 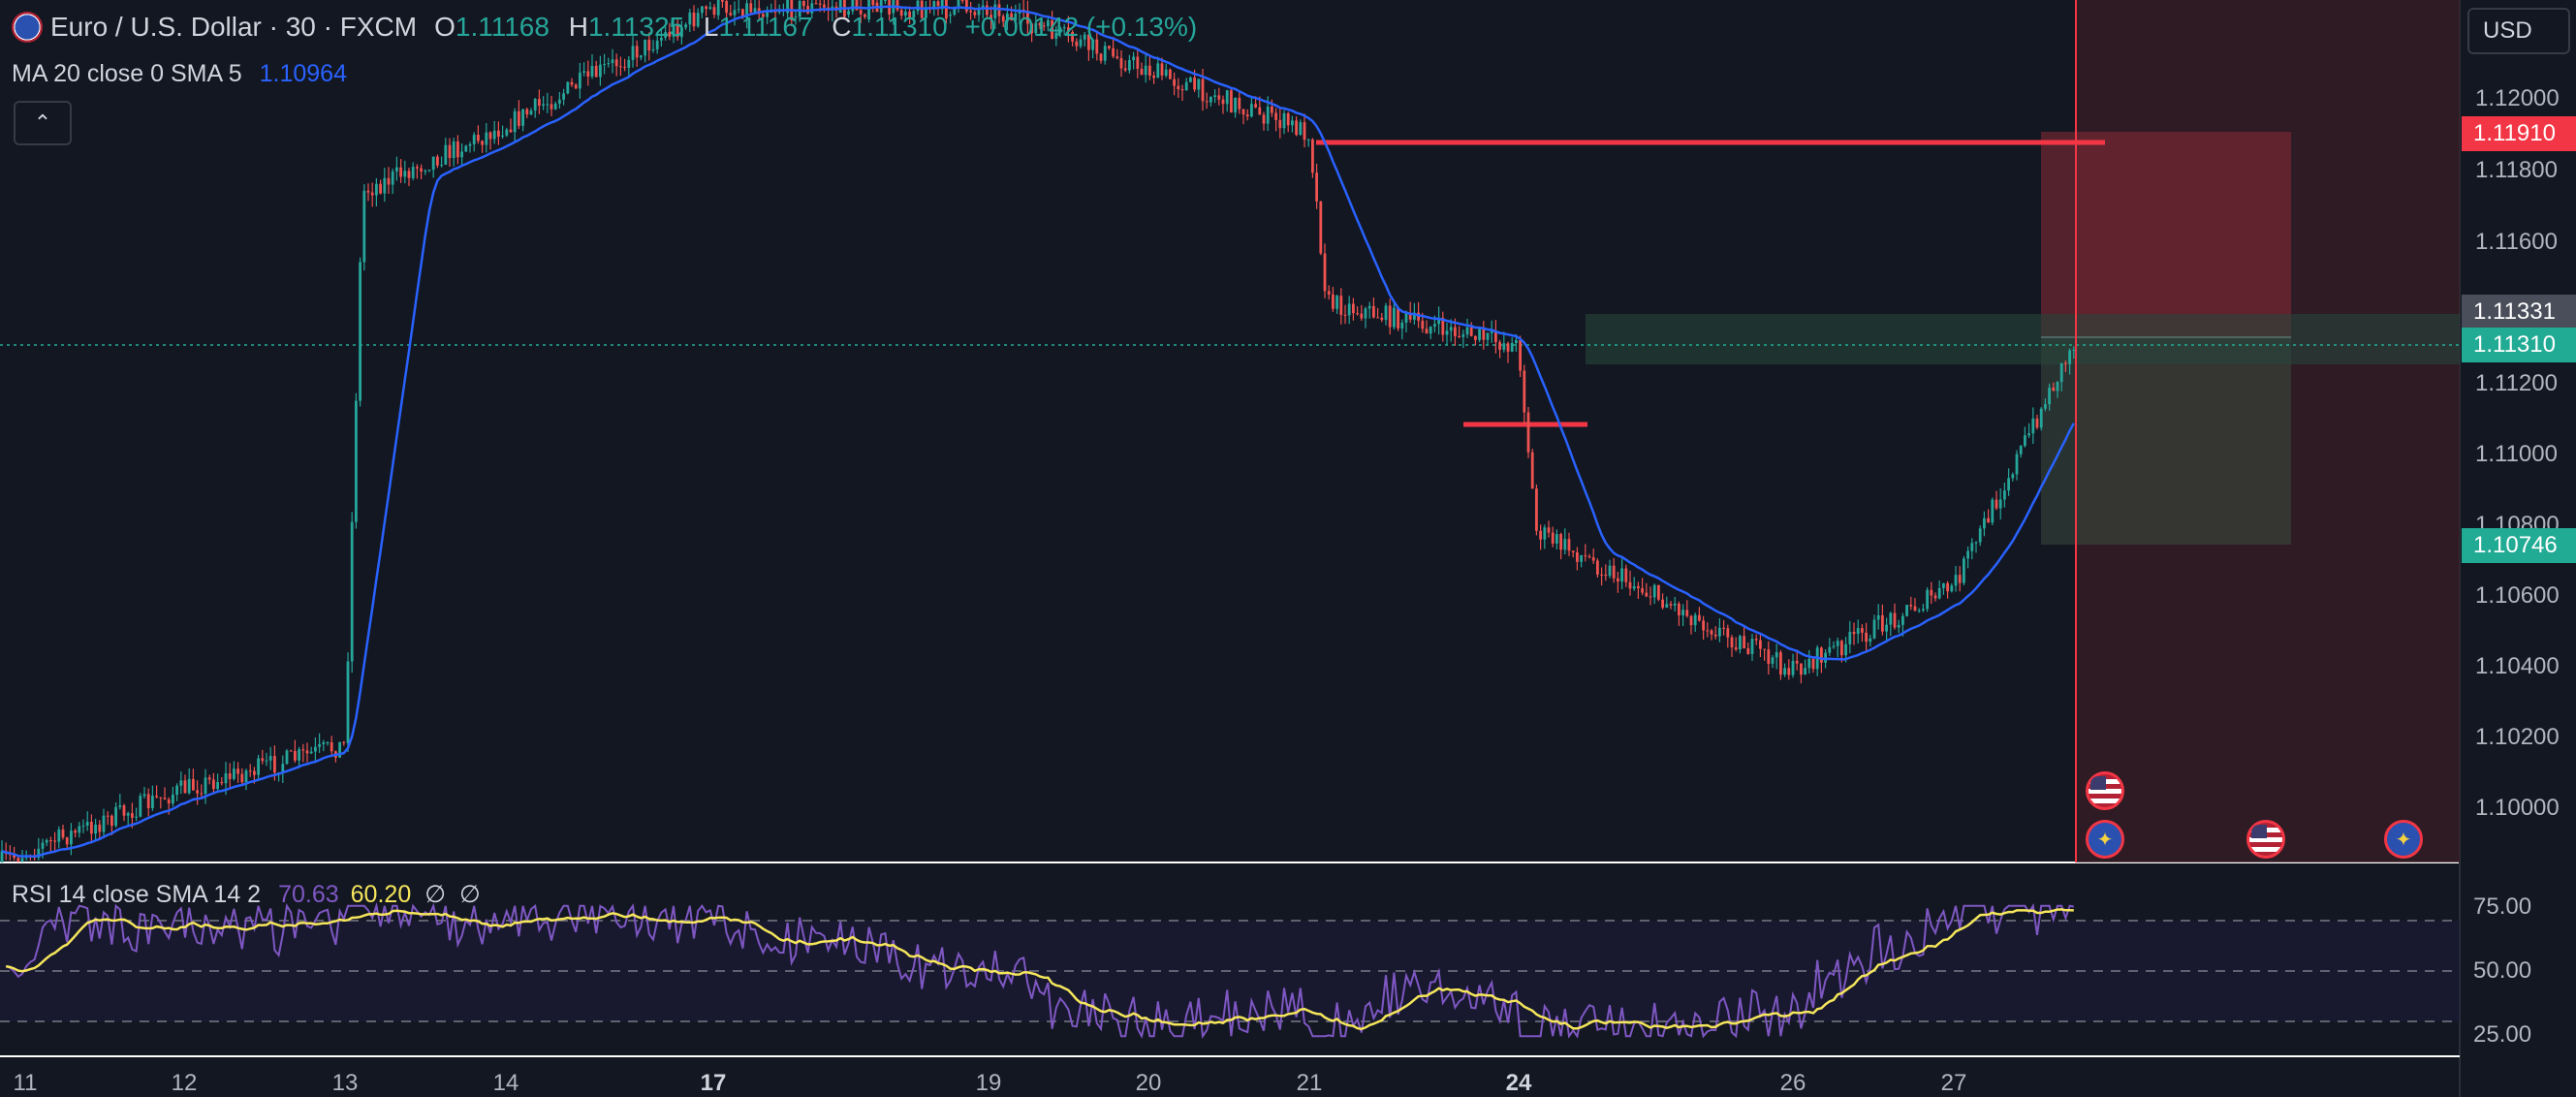 I want to click on take-profit-zone, so click(x=2166, y=441).